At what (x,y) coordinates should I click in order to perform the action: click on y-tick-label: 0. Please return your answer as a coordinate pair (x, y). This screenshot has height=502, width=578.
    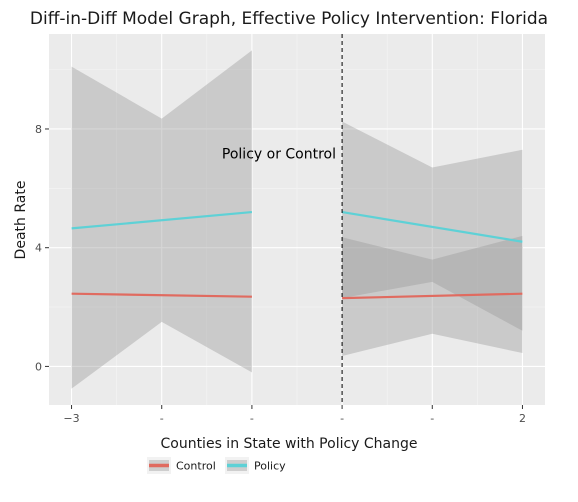
    Looking at the image, I should click on (38, 366).